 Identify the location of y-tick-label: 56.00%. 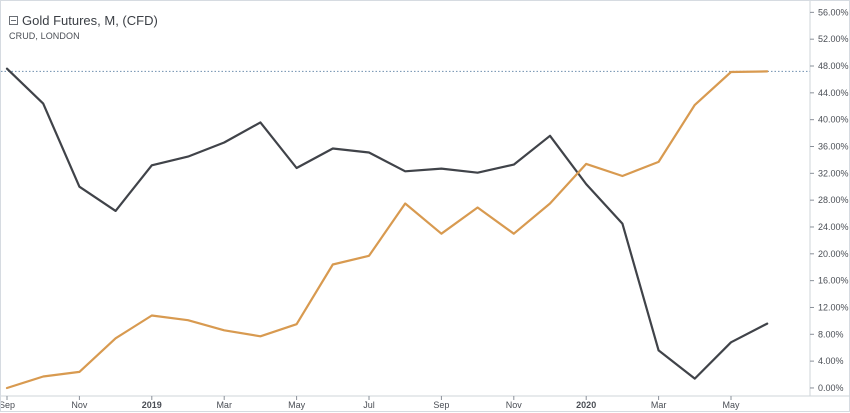
(833, 12).